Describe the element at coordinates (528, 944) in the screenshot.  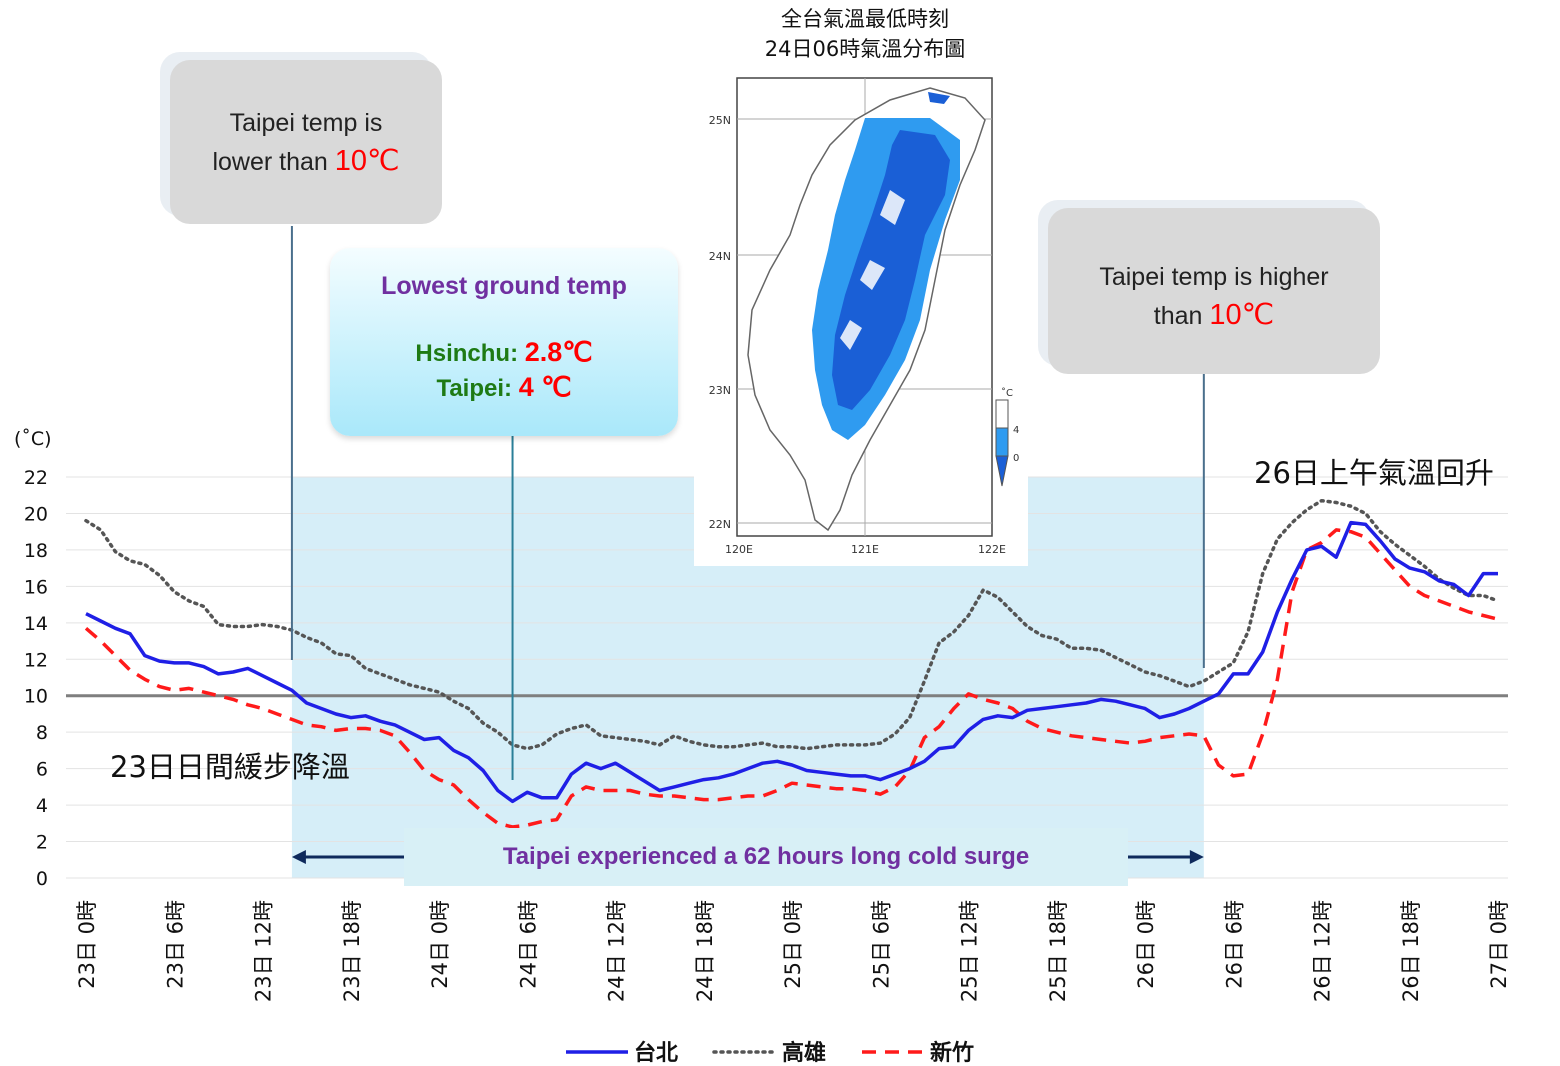
I see `x-tick-label: 24日 6時` at that location.